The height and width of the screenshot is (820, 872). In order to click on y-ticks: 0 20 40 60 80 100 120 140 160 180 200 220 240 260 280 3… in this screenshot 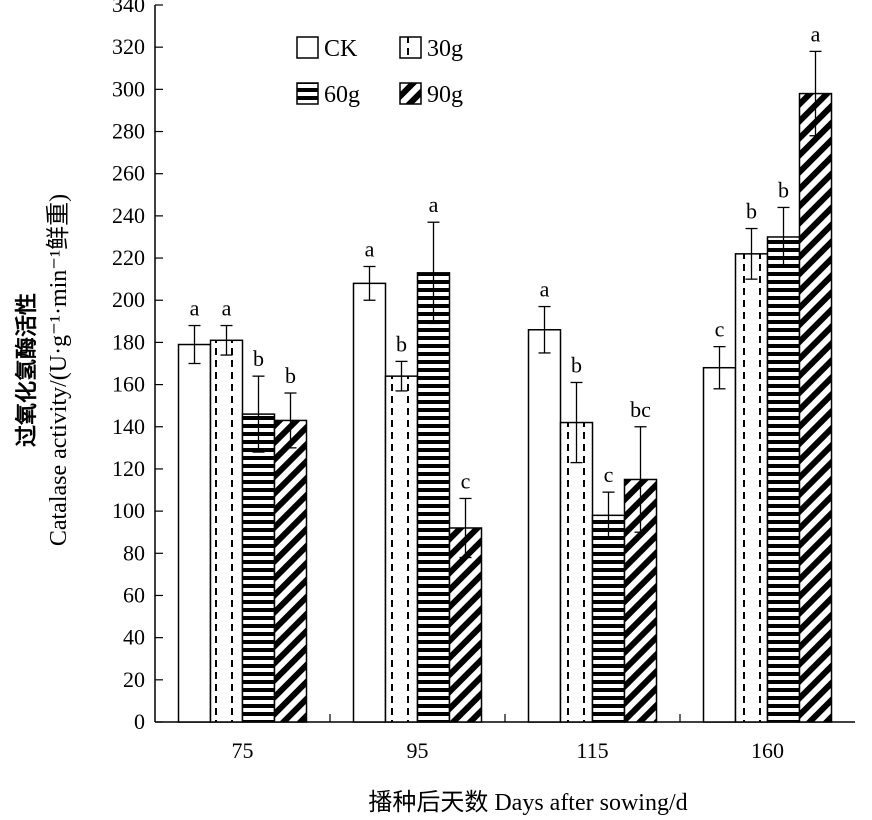, I will do `click(137, 367)`.